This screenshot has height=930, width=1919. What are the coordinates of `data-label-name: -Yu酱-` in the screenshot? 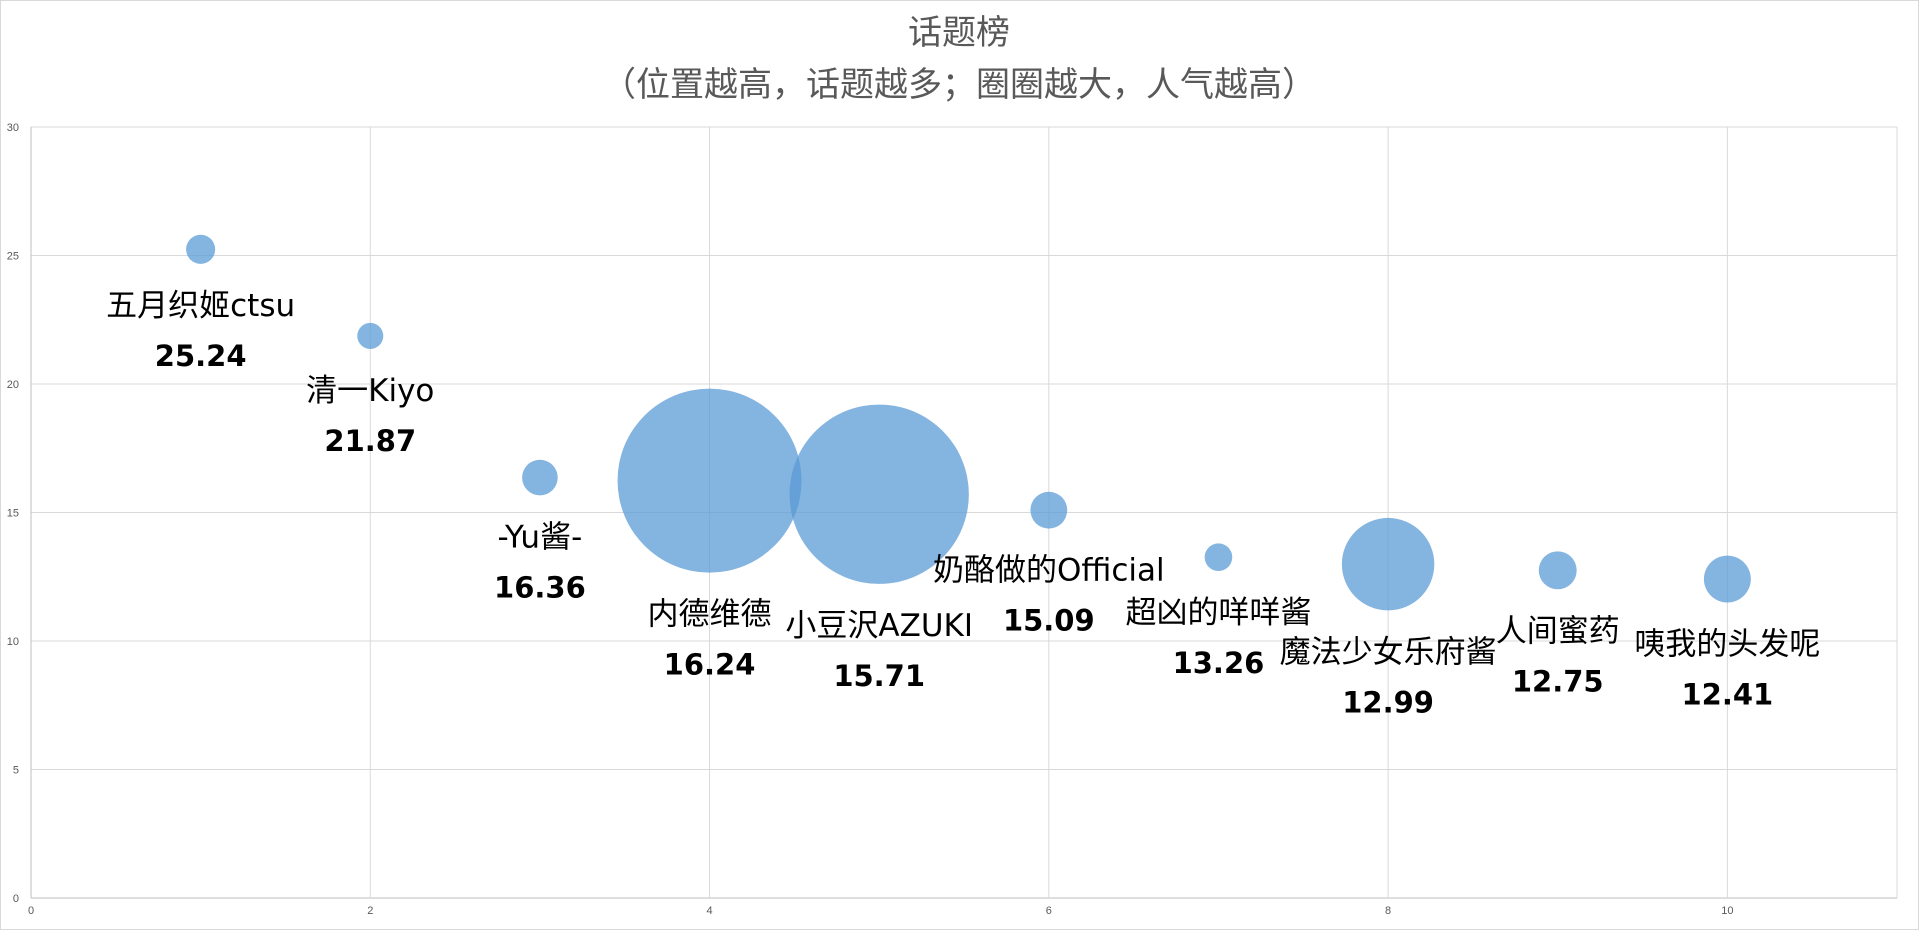 It's located at (540, 537).